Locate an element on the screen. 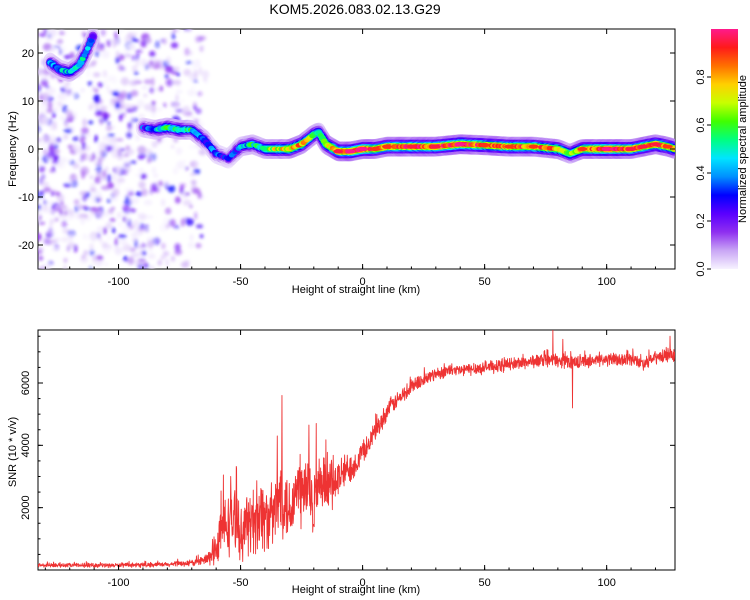 This screenshot has width=750, height=600. spectrogram-ytick-label: -20 is located at coordinates (26, 246).